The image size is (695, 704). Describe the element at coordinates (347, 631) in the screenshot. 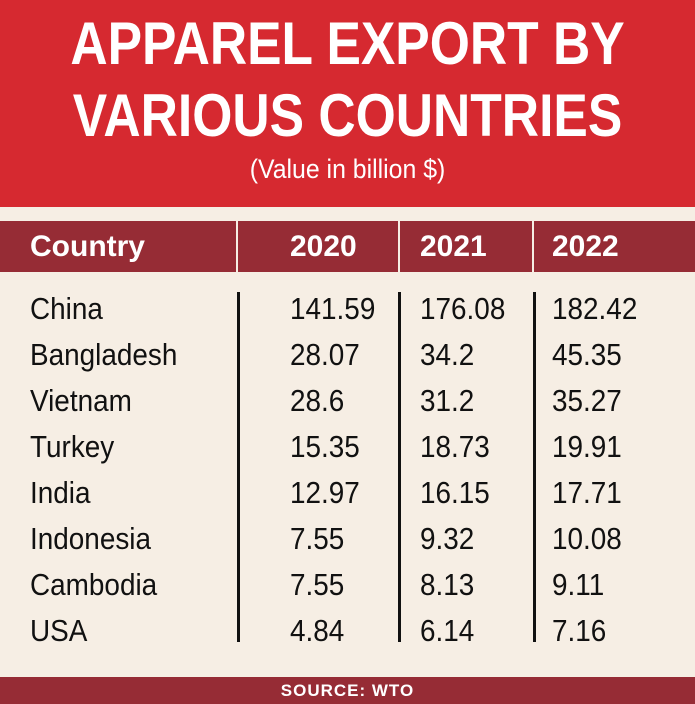

I see `table-row: USA 4.84 6.14 7.16` at that location.